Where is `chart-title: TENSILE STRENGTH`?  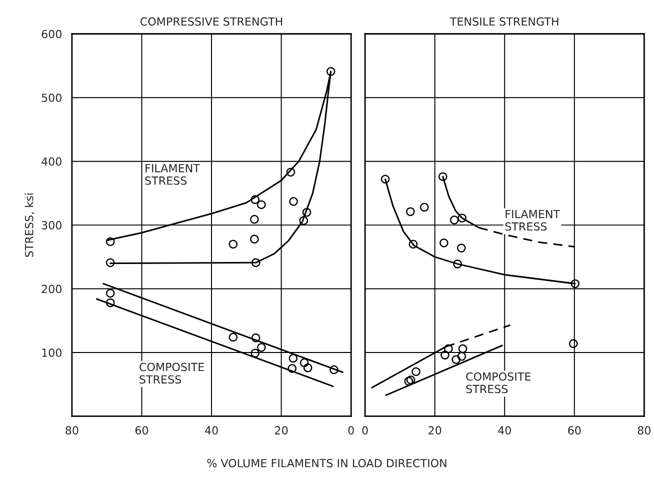 chart-title: TENSILE STRENGTH is located at coordinates (504, 21).